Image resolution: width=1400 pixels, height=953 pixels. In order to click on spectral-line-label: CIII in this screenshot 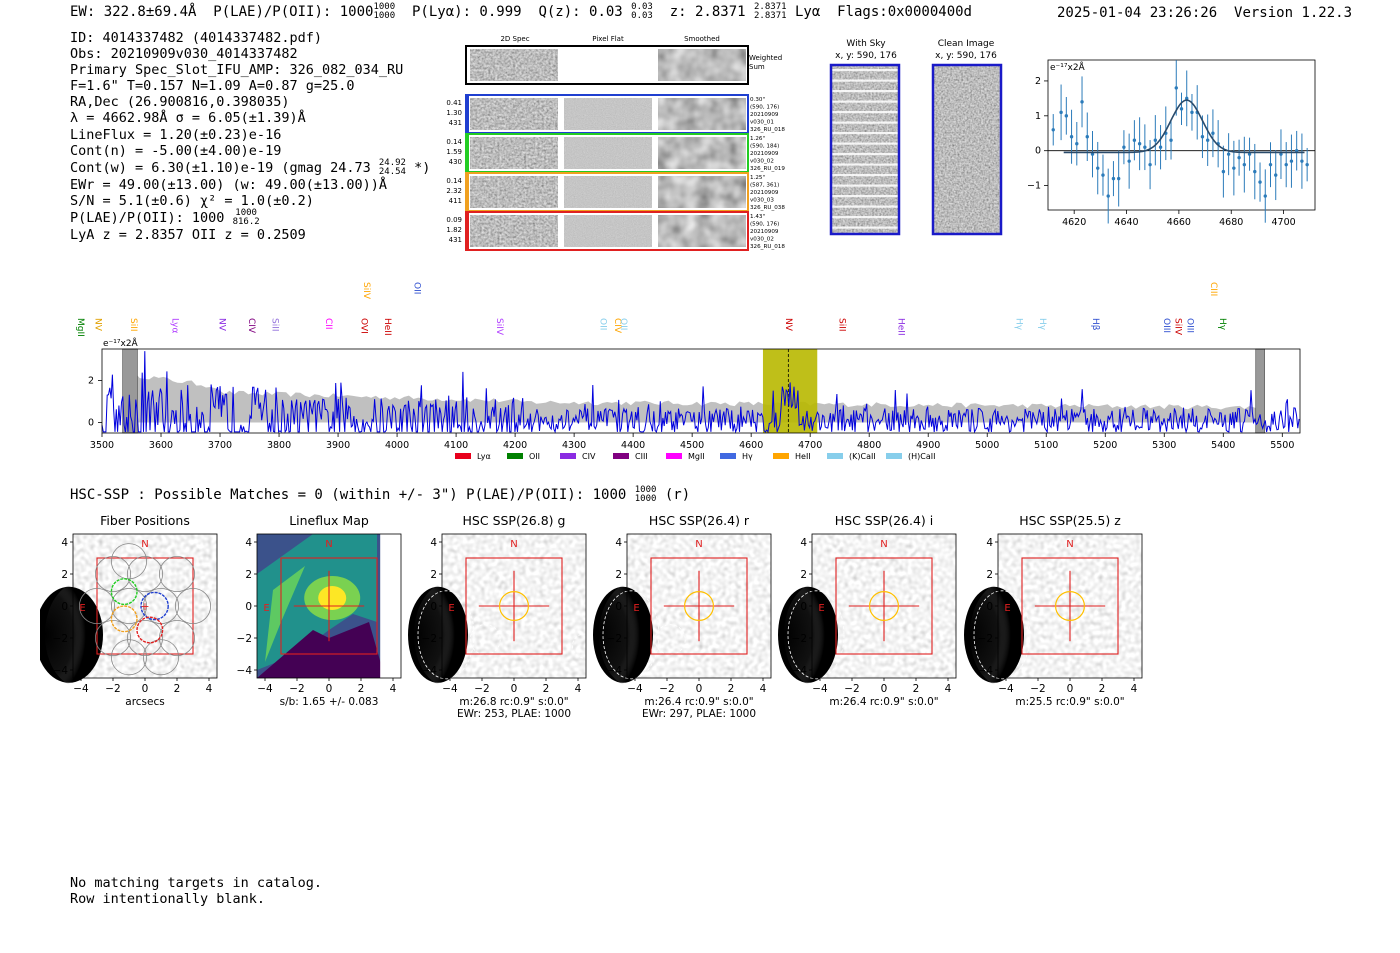, I will do `click(1213, 289)`.